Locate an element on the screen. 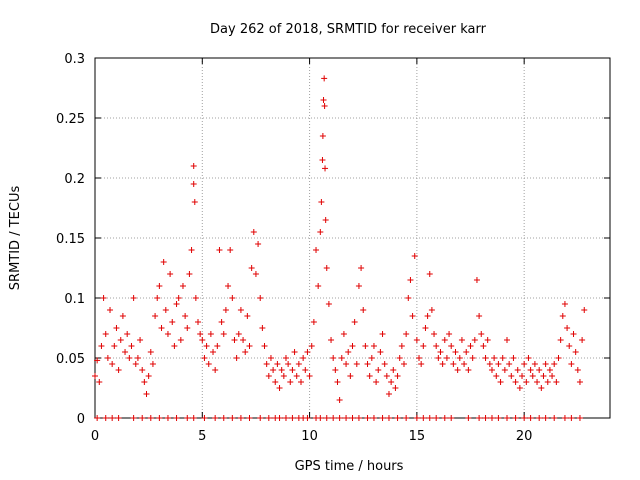  y-tick-label: 0.25 is located at coordinates (70, 119).